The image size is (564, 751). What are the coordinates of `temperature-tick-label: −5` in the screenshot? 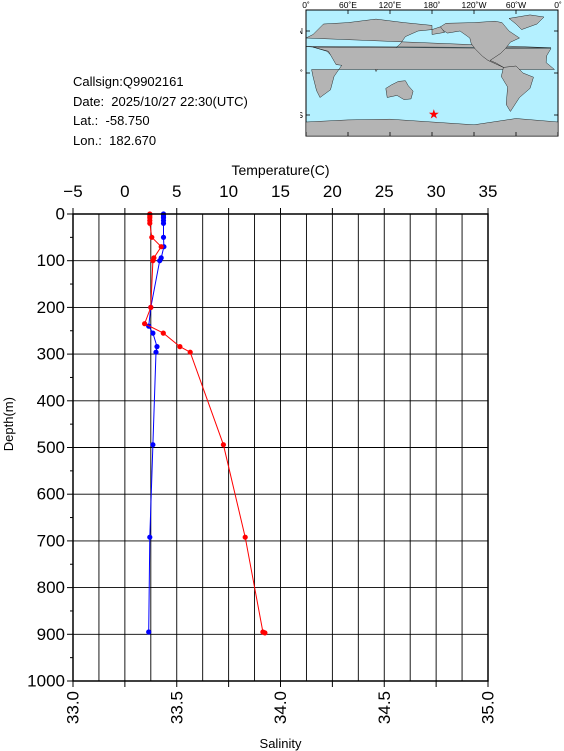 It's located at (72, 191).